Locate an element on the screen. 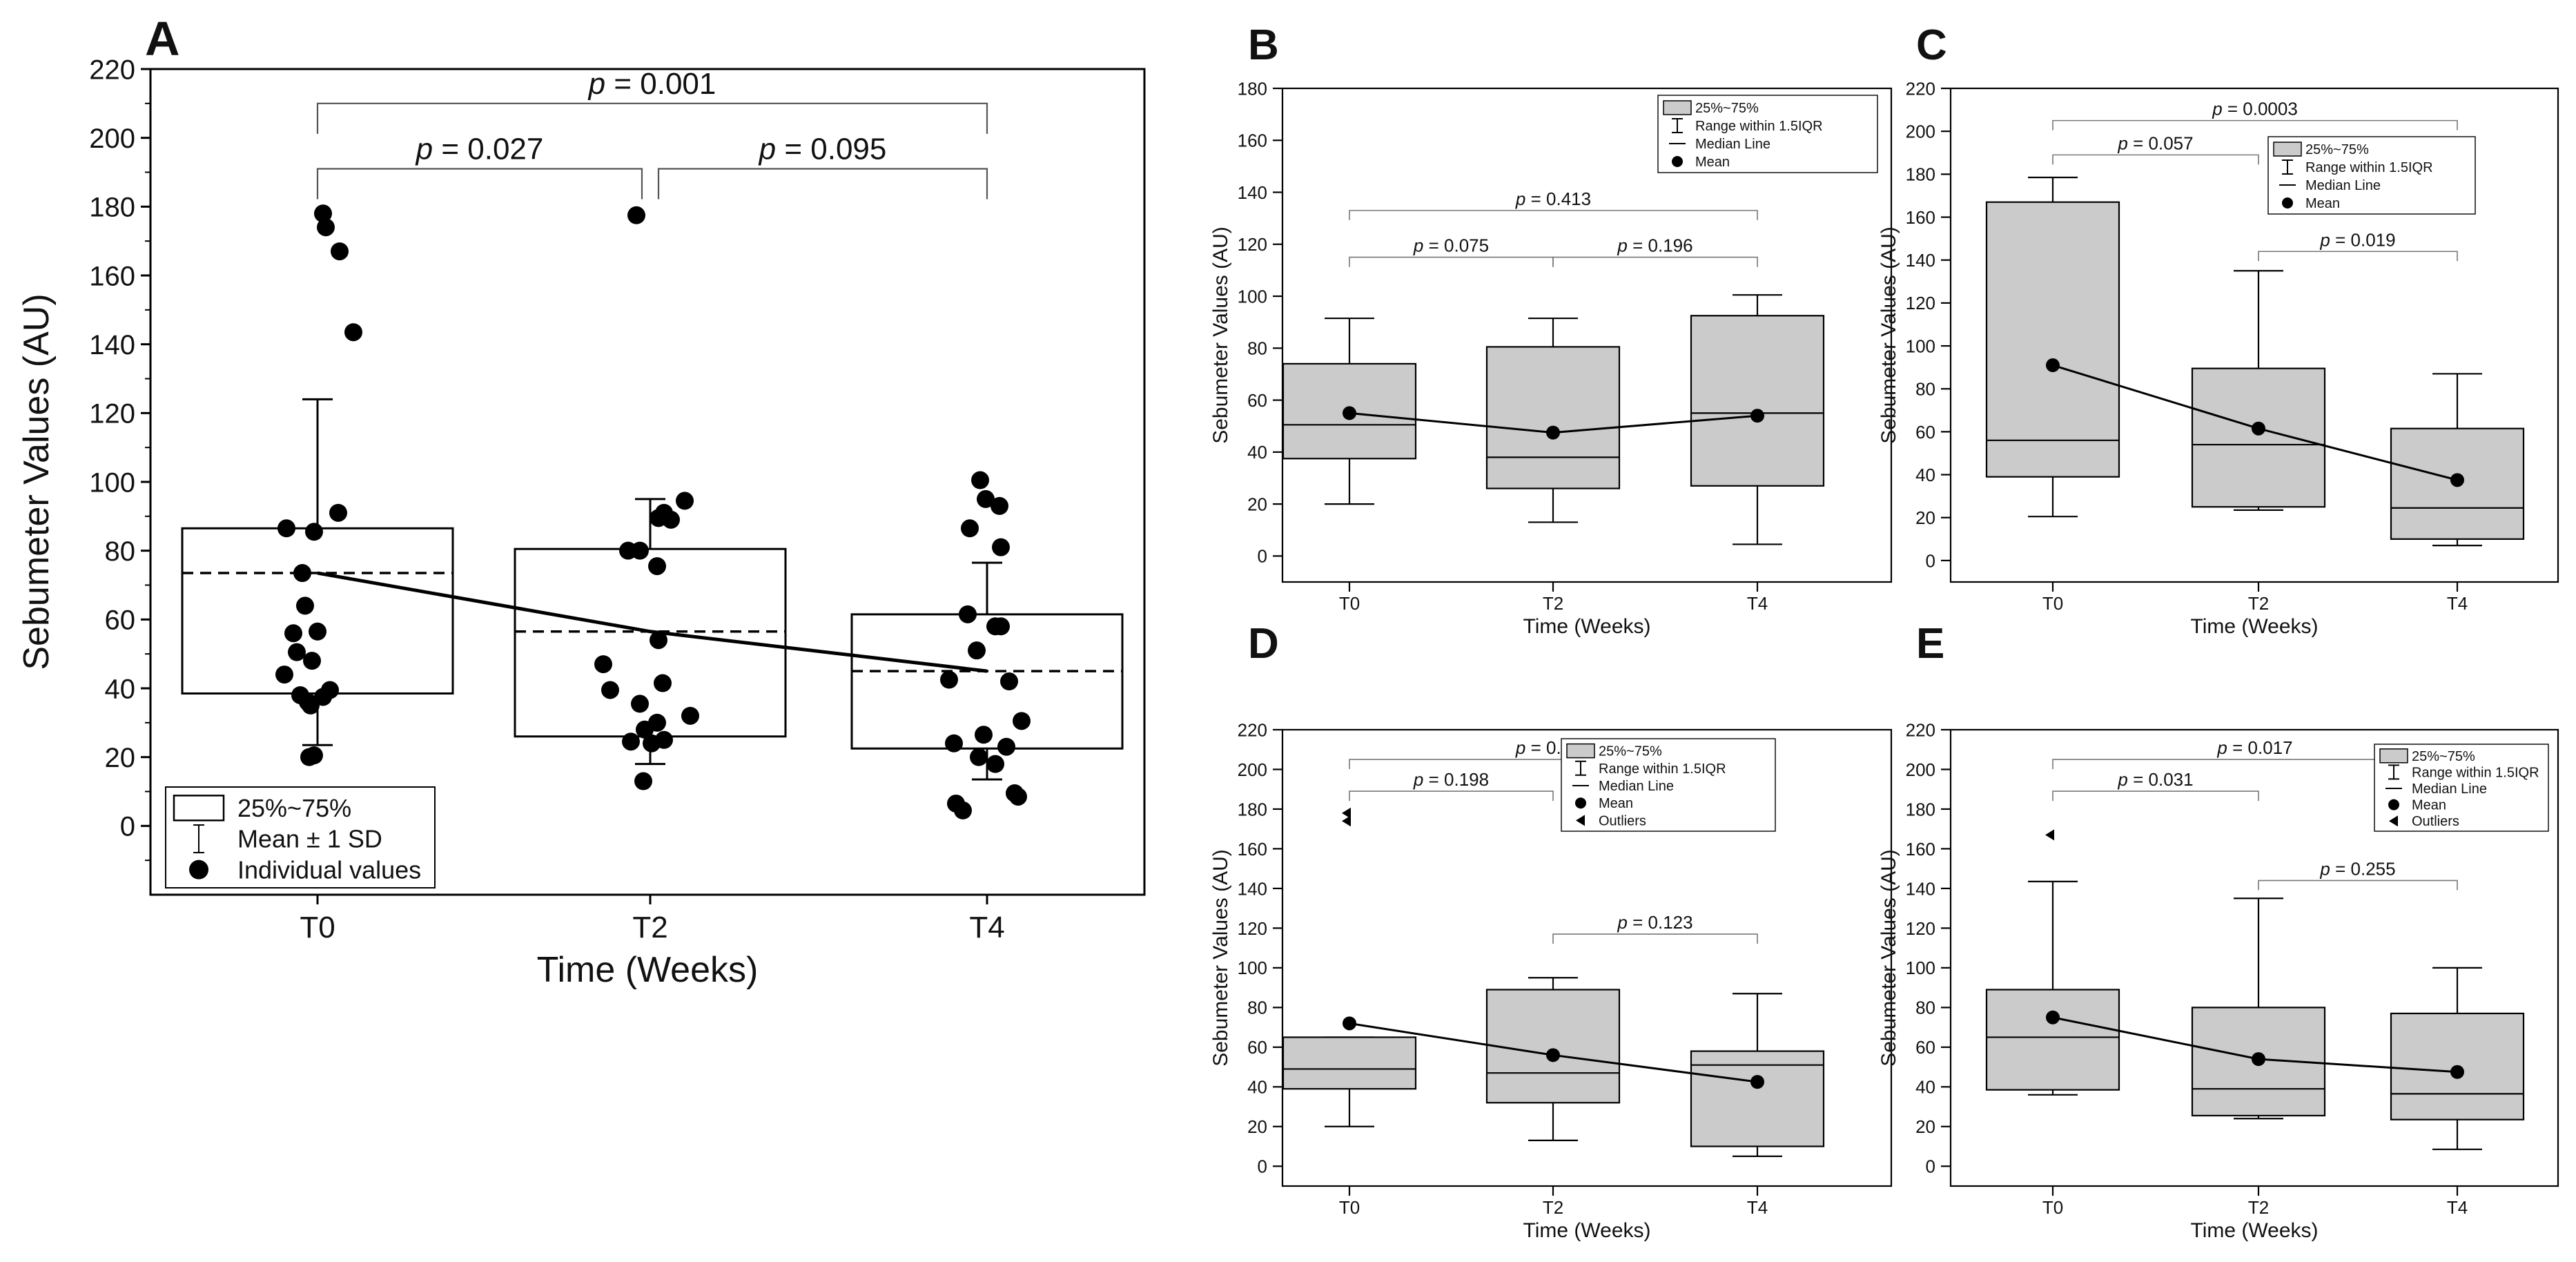  legend-label: Outliers is located at coordinates (2435, 821).